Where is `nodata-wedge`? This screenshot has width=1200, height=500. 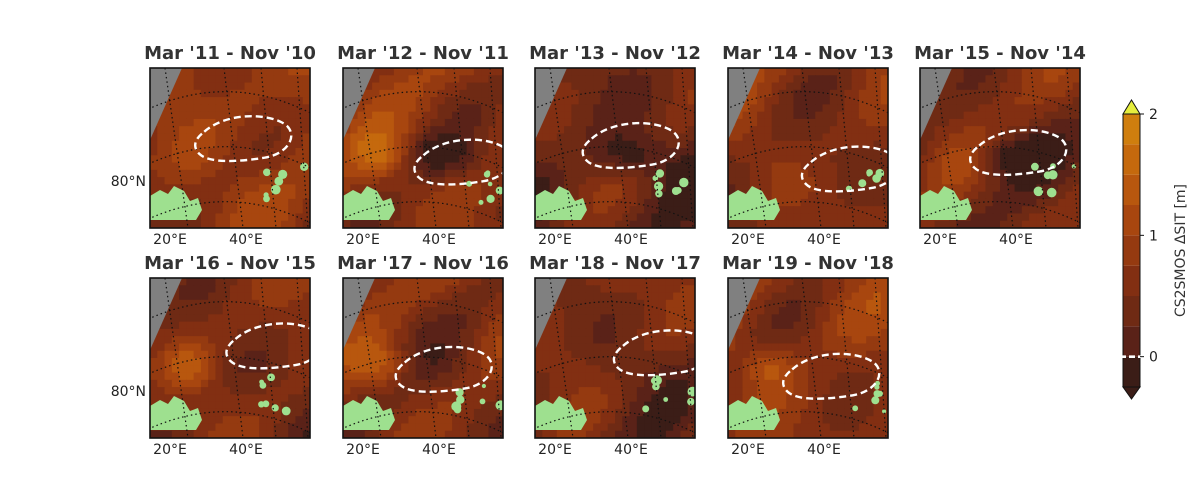
nodata-wedge is located at coordinates (359, 314).